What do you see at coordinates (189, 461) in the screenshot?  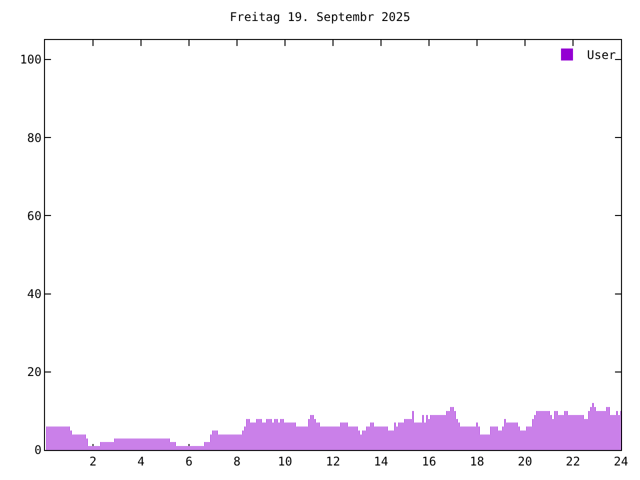 I see `x-tick-label: 6` at bounding box center [189, 461].